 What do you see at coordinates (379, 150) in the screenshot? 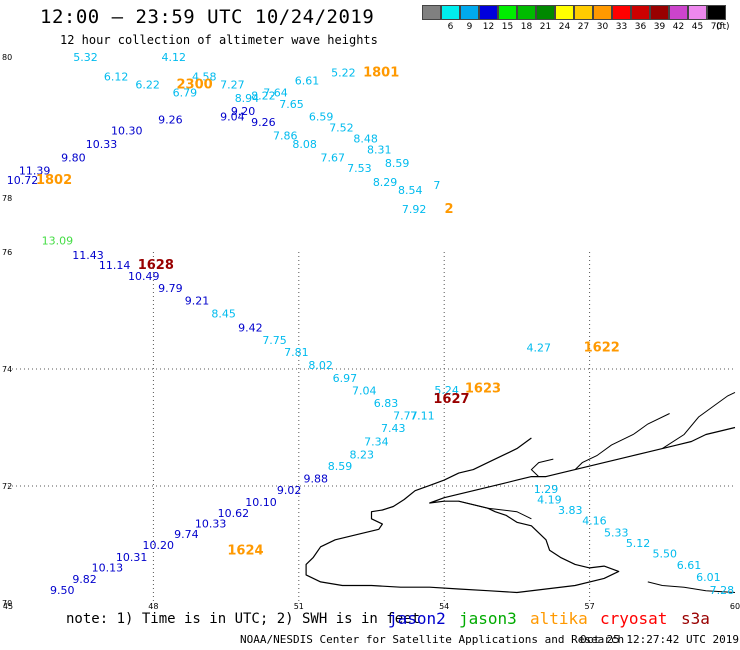
I see `wave-height-point: 8.31` at bounding box center [379, 150].